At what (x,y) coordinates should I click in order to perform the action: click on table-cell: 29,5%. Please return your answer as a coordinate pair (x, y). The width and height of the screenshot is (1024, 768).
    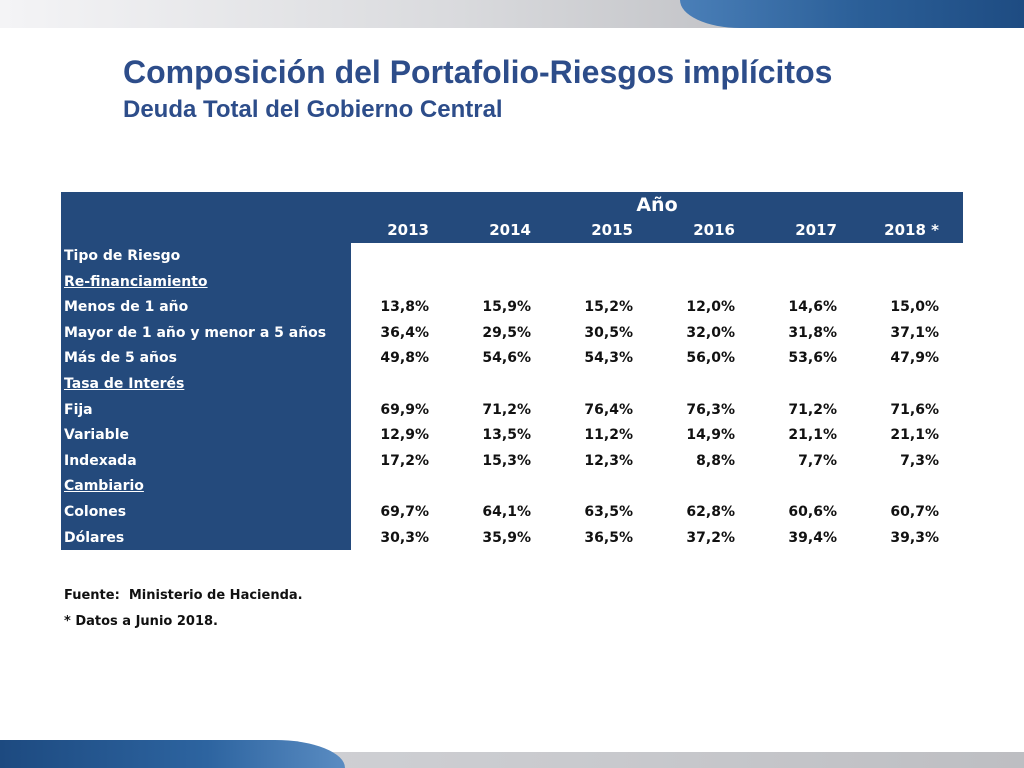
    Looking at the image, I should click on (504, 332).